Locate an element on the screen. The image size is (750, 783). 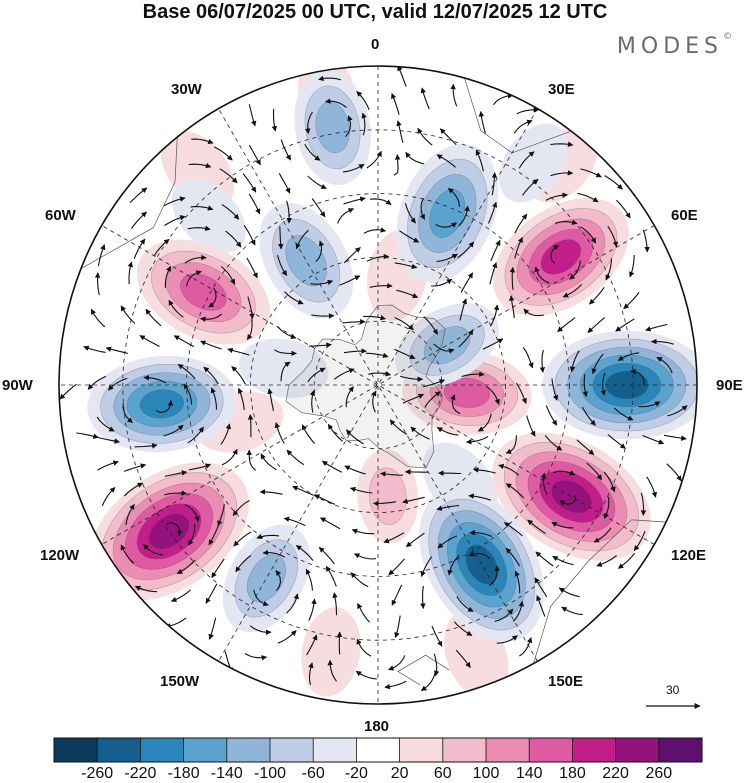
copyright-mark: © is located at coordinates (727, 37).